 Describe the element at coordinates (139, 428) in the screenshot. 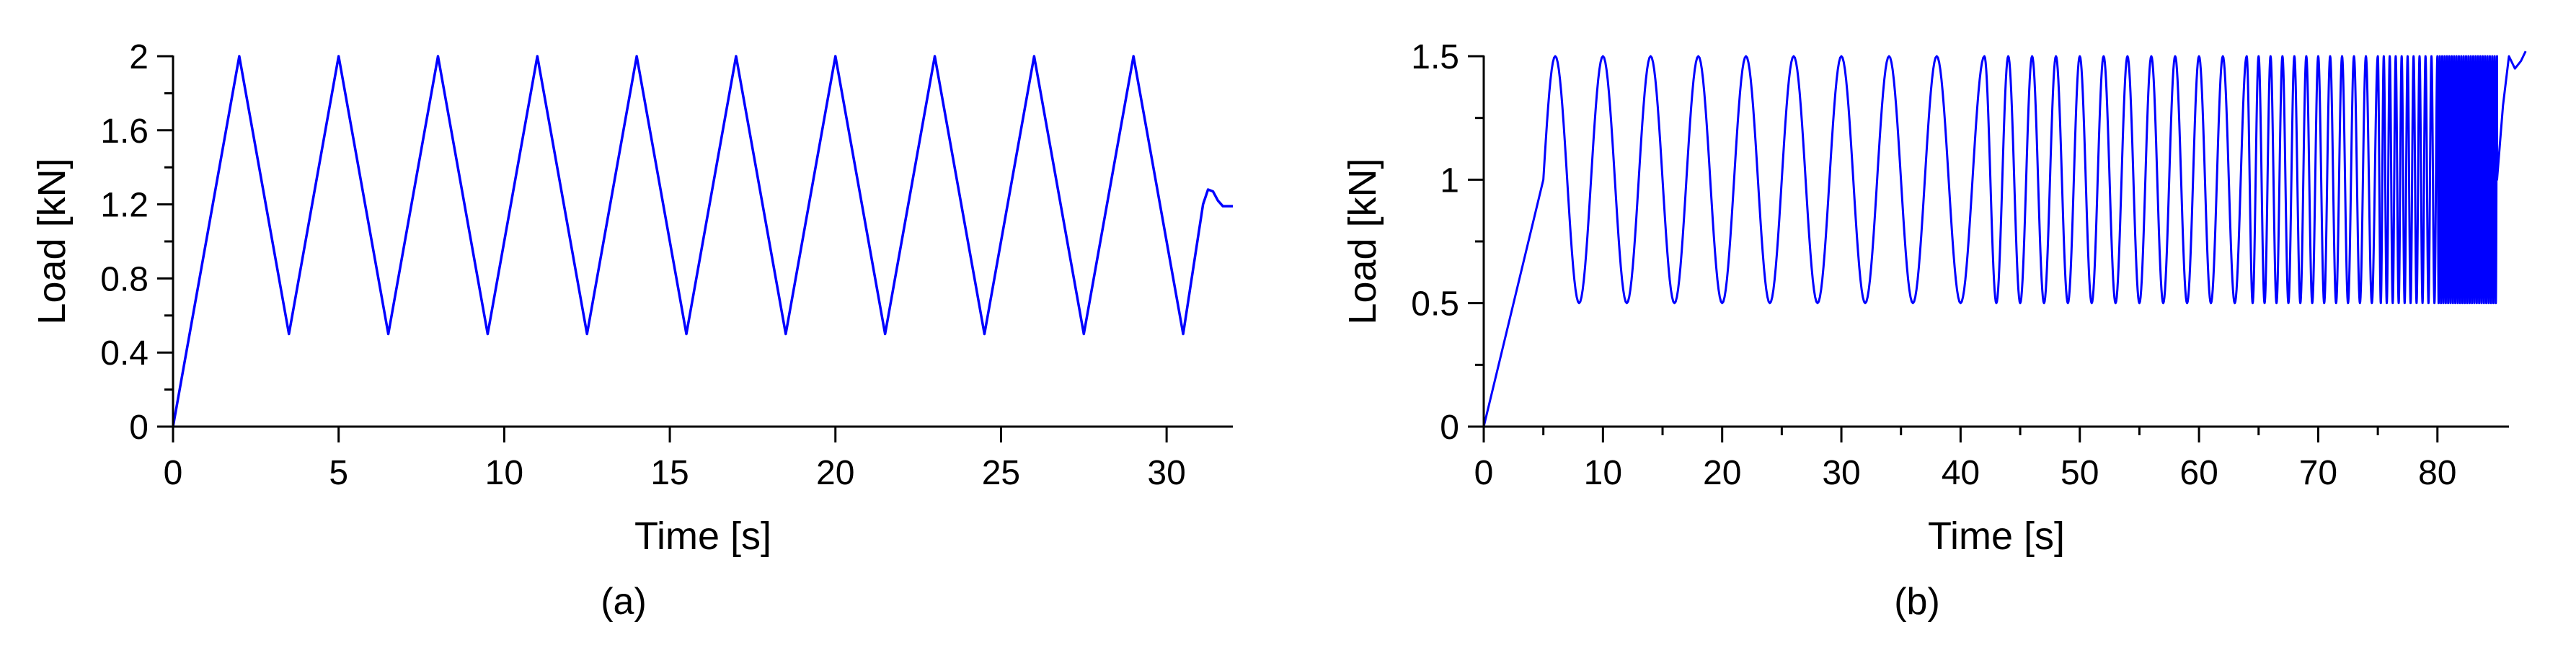

I see `chart-a-y-tick-label: 0` at that location.